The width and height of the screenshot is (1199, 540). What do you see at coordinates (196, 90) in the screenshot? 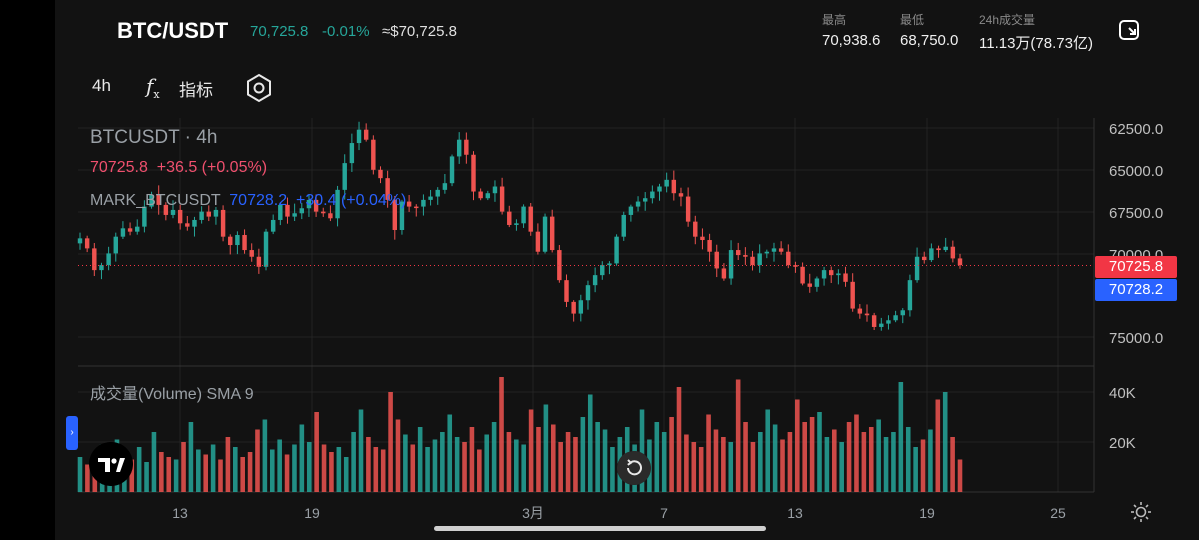
I see `indicators-button: 指标` at bounding box center [196, 90].